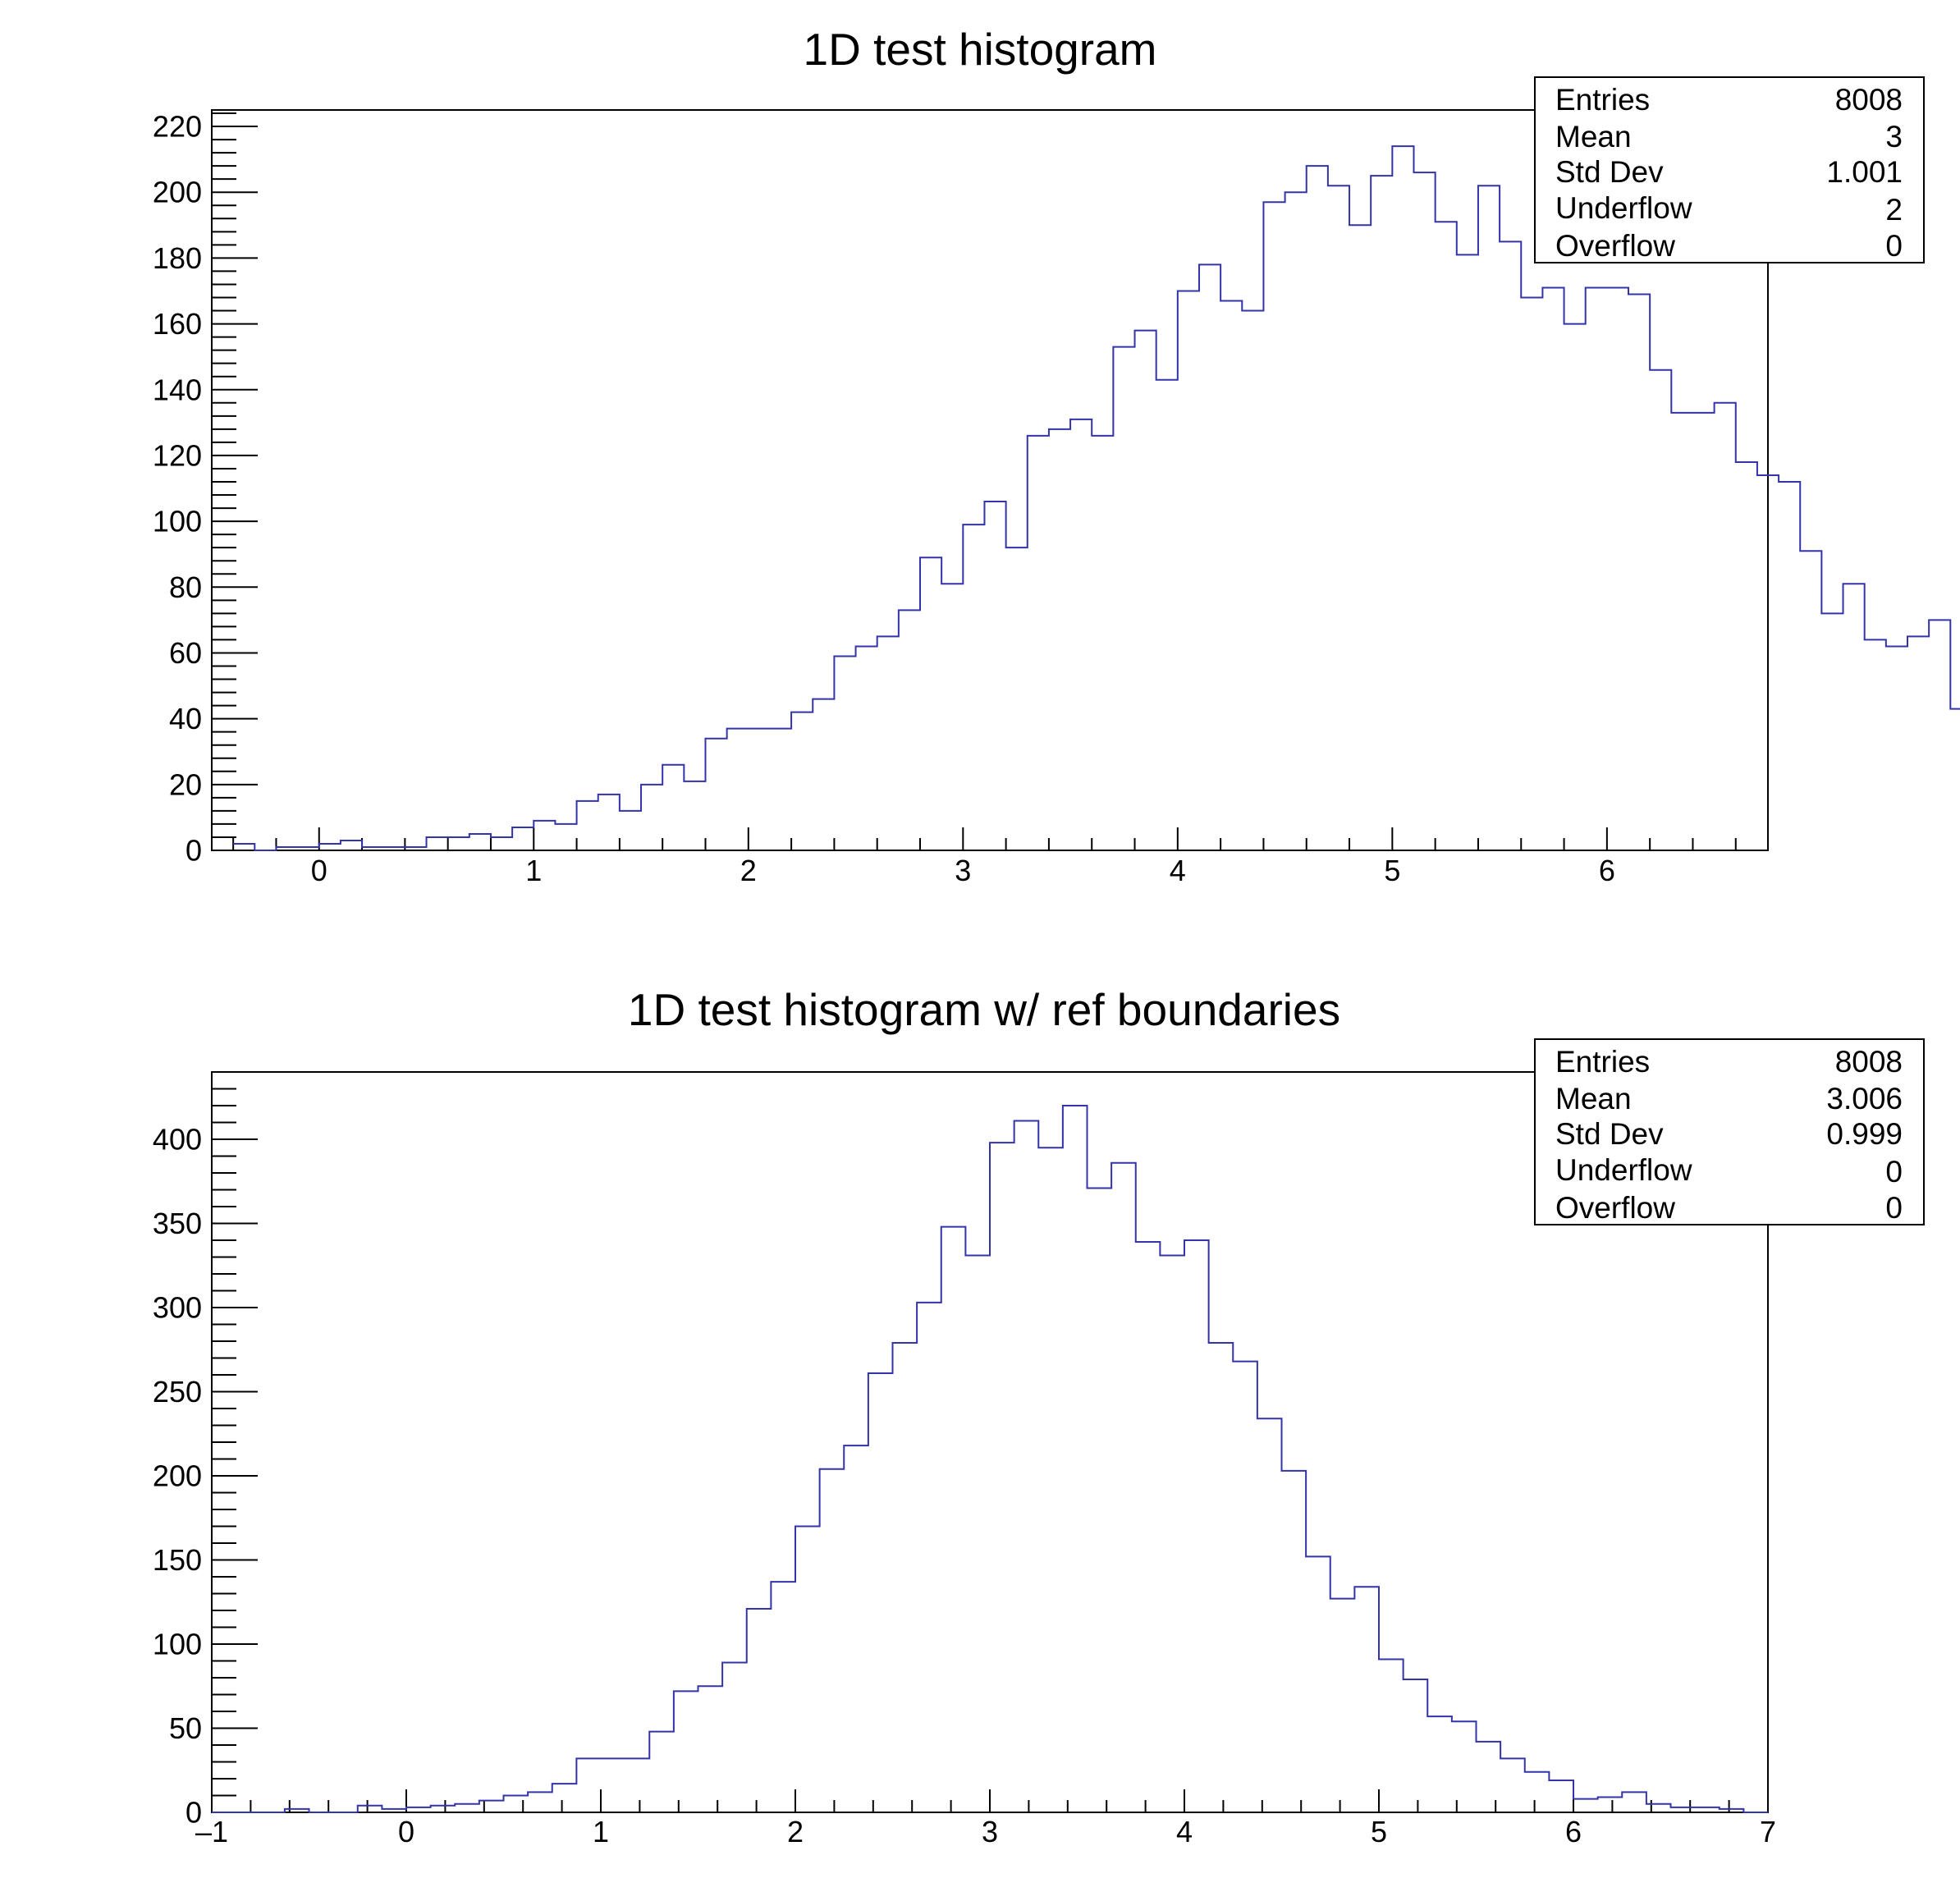 The height and width of the screenshot is (1901, 1960). I want to click on y-tick-label: 350, so click(177, 1223).